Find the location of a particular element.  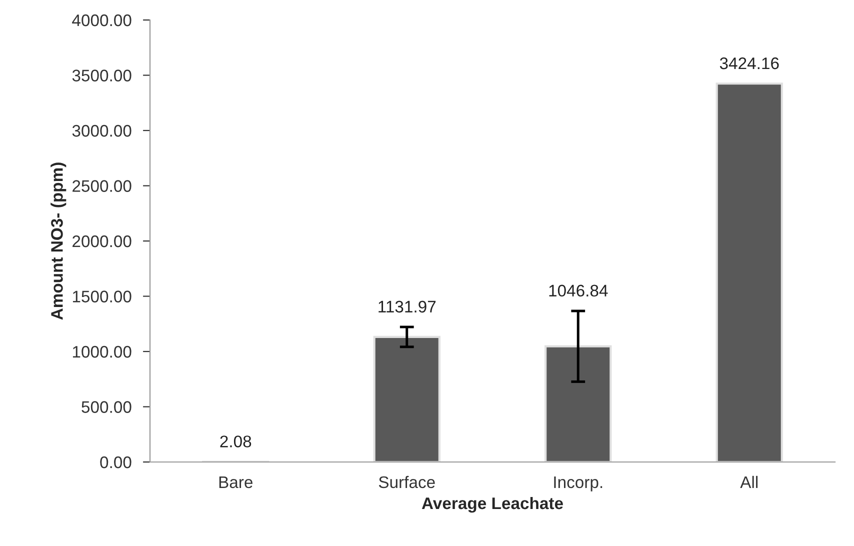

y-tick-label: 500.00 is located at coordinates (107, 407).